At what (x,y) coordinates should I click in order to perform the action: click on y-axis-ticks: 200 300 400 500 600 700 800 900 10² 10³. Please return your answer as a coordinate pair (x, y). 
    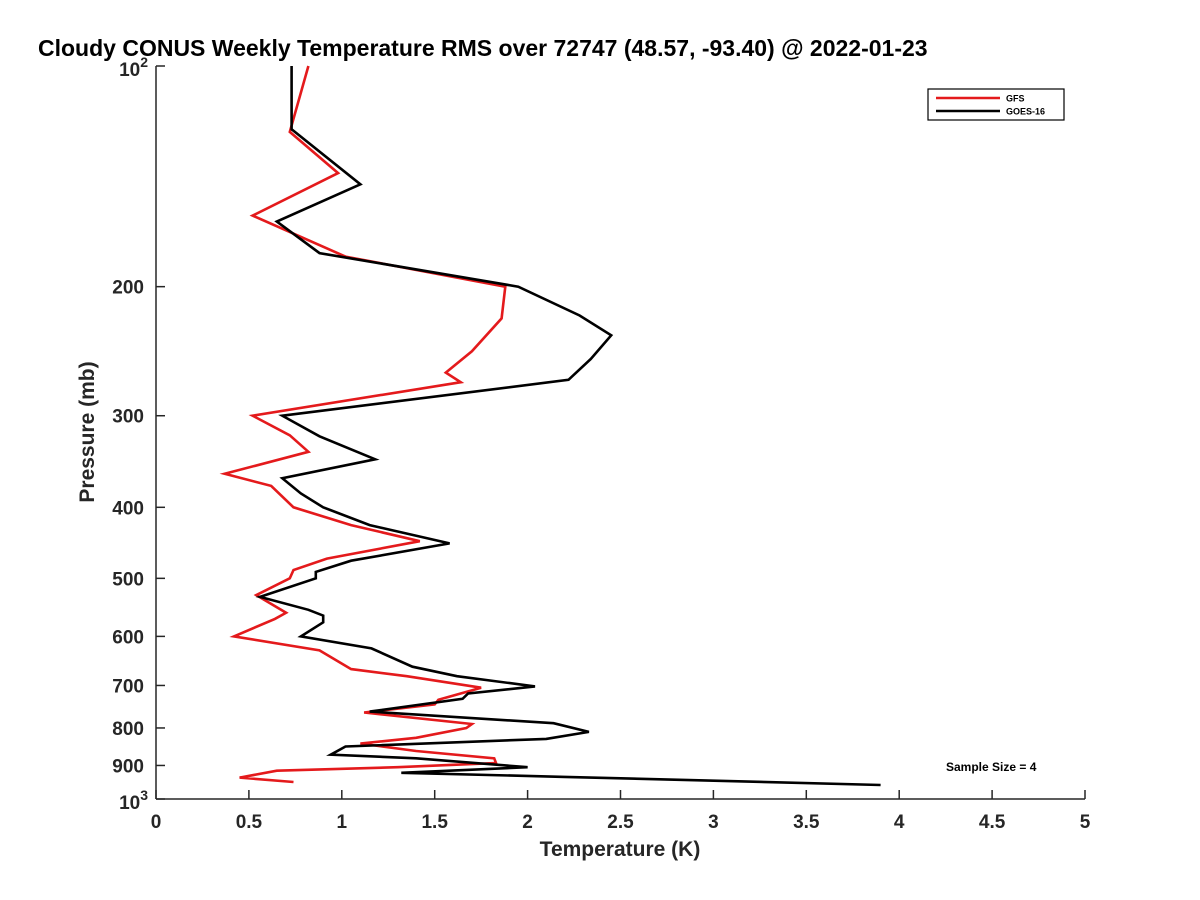
    Looking at the image, I should click on (138, 434).